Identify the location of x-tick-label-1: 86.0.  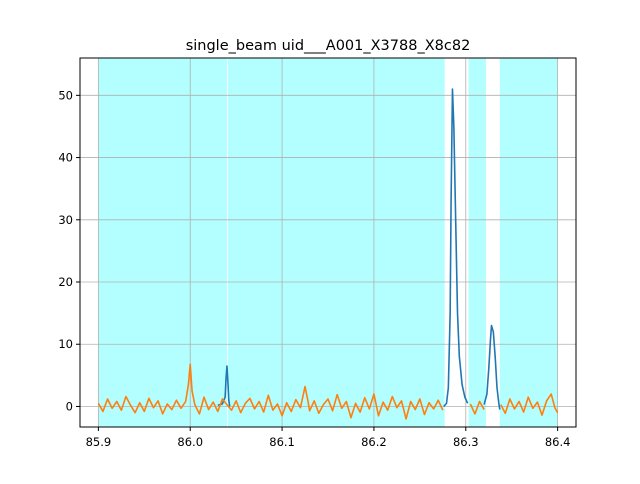
(190, 442).